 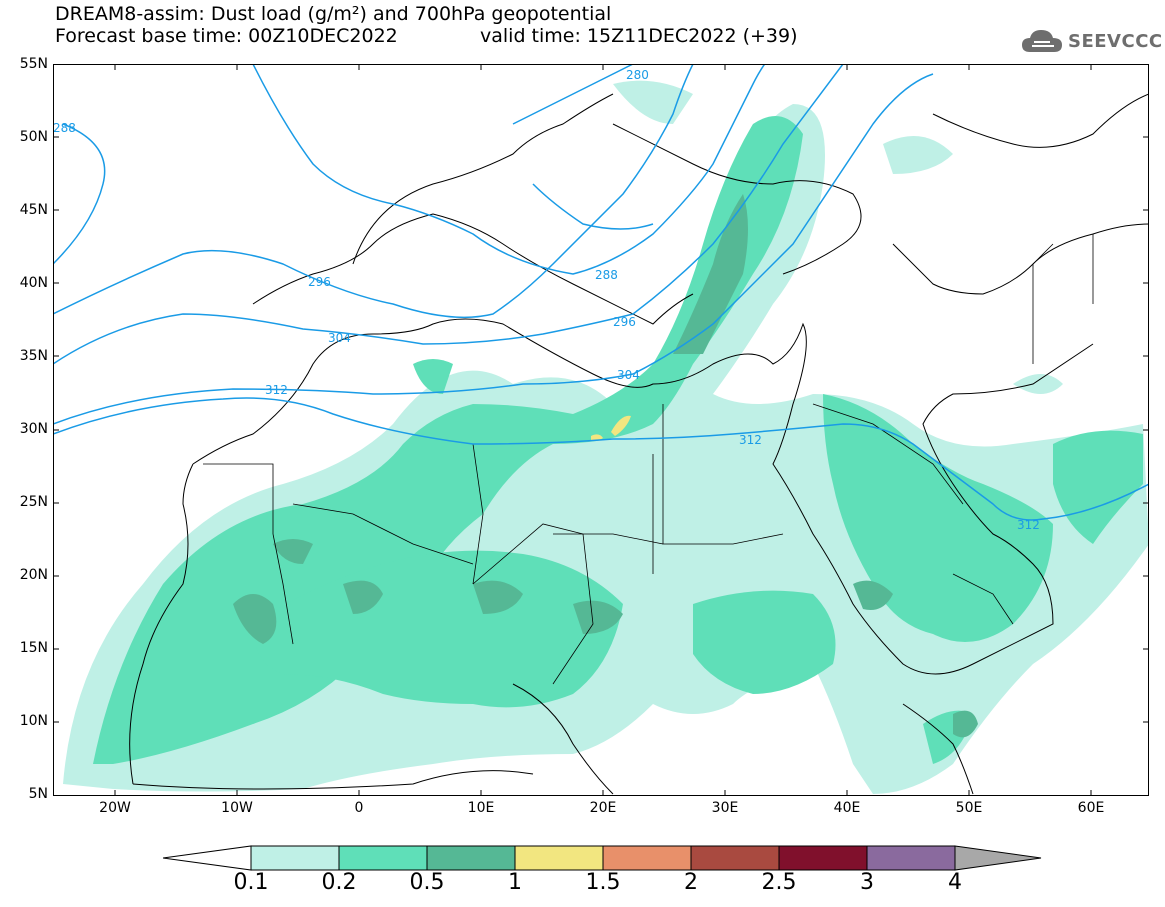 I want to click on colorbar-label: 0.2, so click(x=339, y=882).